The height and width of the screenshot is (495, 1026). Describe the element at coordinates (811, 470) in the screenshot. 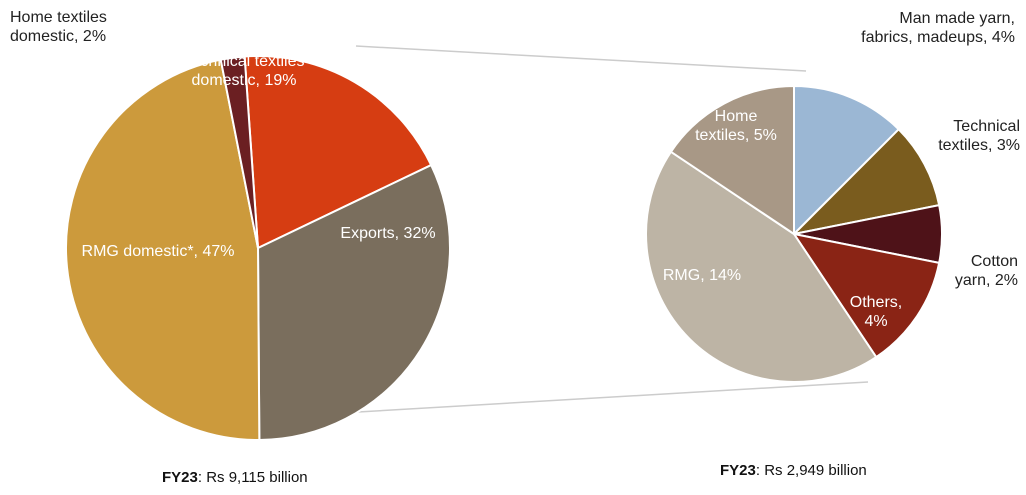

I see `right-caption-total: : Rs 2,949 billion` at that location.